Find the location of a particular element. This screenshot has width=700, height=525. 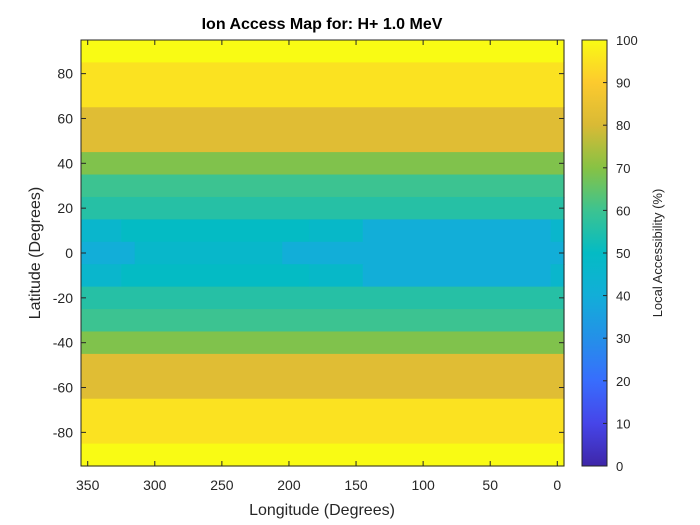

colorbar-tick-label: 40 is located at coordinates (623, 296).